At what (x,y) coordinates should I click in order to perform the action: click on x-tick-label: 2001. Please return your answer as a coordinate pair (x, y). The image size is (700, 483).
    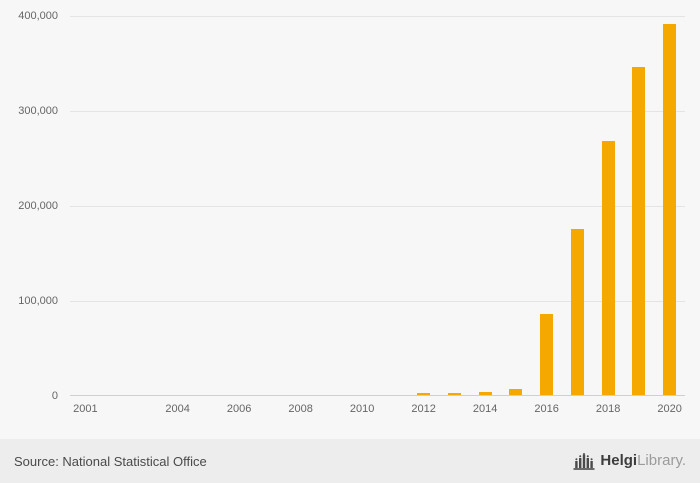
    Looking at the image, I should click on (85, 409).